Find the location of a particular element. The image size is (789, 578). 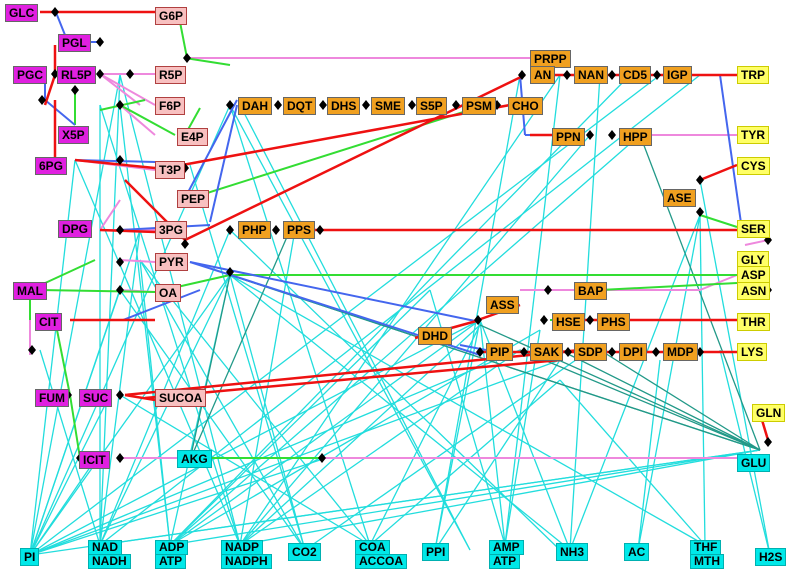

node-nadh: NADH is located at coordinates (109, 561).